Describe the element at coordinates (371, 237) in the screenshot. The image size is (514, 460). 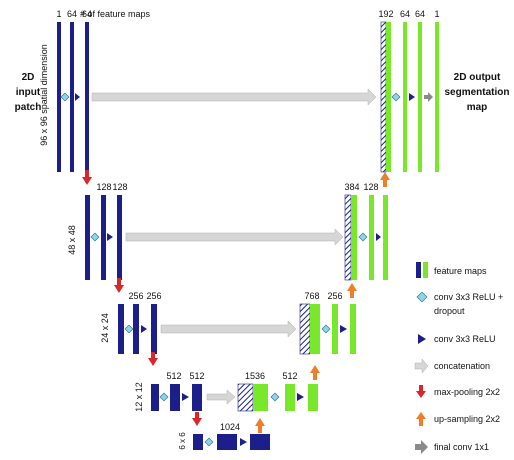
I see `feature-map-l2-out-b` at that location.